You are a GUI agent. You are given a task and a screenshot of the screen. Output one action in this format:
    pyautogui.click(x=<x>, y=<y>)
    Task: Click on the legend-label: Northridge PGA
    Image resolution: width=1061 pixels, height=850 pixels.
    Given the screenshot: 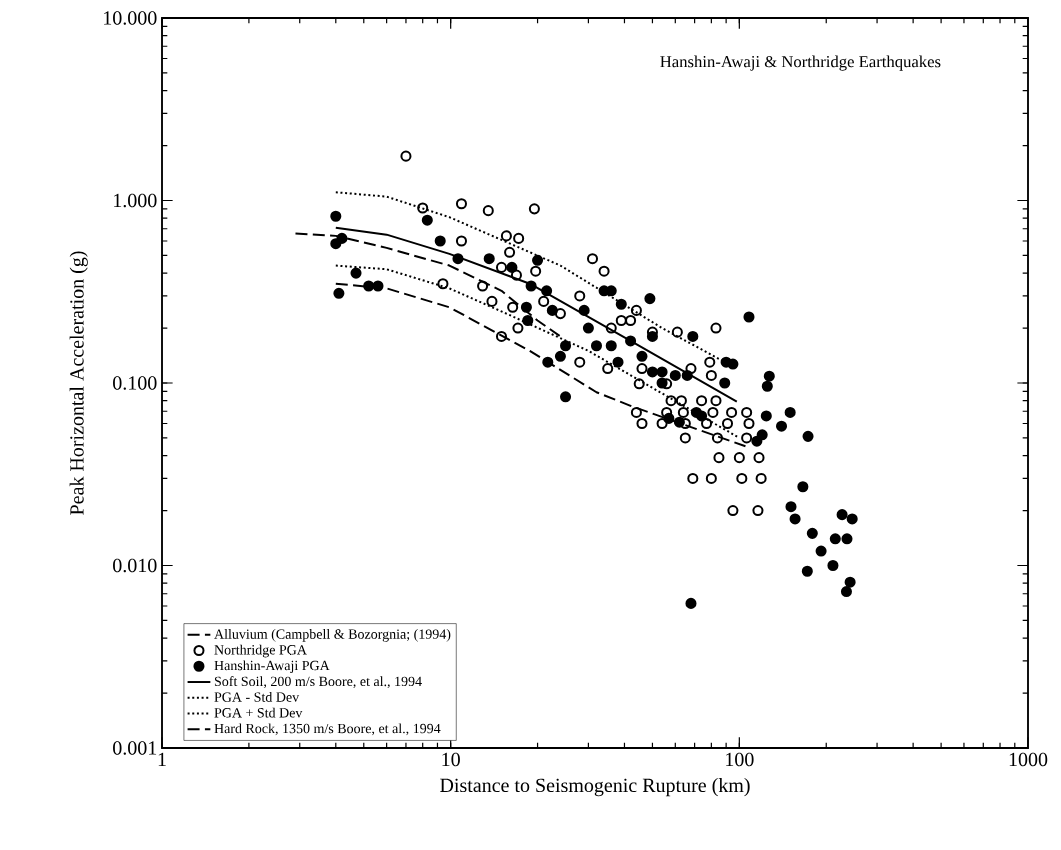 What is the action you would take?
    pyautogui.click(x=260, y=651)
    